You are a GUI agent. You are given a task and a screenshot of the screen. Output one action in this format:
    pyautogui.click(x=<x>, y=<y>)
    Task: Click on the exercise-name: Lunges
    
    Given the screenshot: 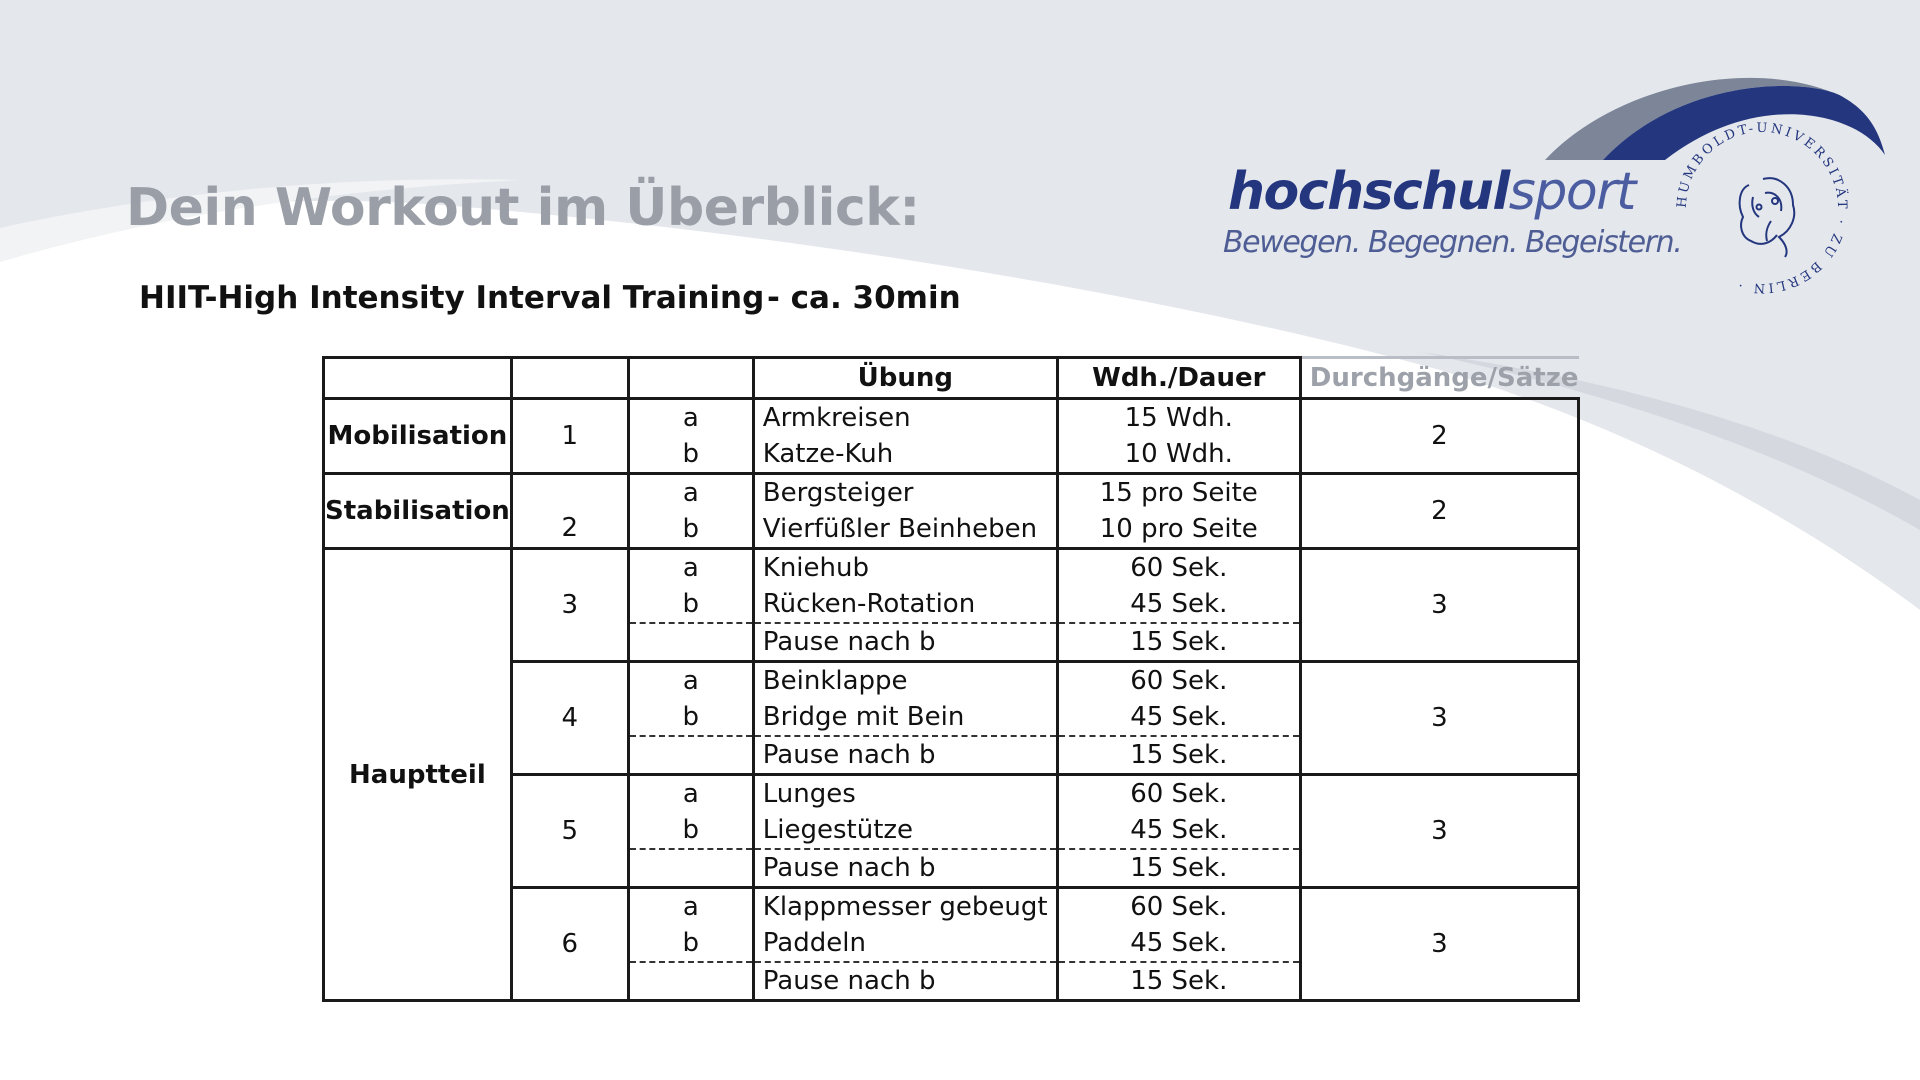 What is the action you would take?
    pyautogui.click(x=905, y=792)
    